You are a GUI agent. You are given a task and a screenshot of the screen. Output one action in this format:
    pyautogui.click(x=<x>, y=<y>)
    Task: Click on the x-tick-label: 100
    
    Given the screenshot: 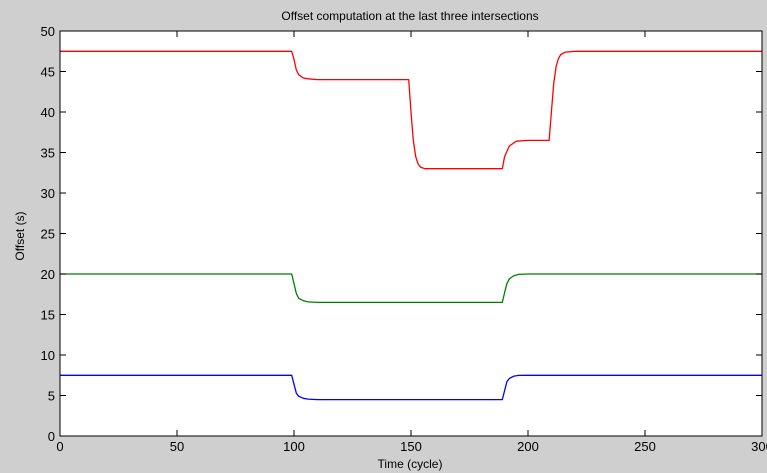 What is the action you would take?
    pyautogui.click(x=294, y=446)
    